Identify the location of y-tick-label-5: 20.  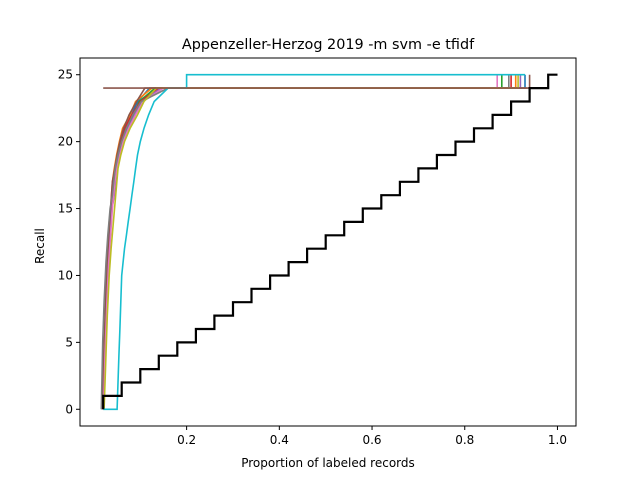
(65, 142).